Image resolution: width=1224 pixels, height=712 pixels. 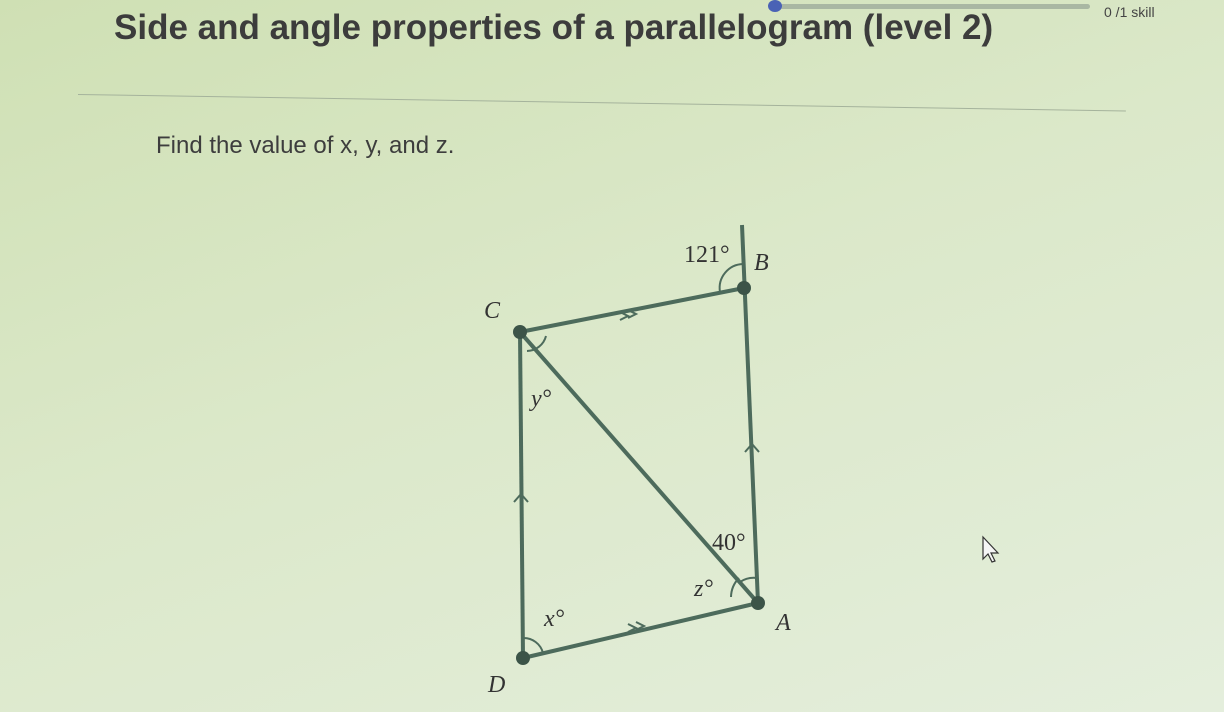 What do you see at coordinates (540, 399) in the screenshot?
I see `angle-label: y°` at bounding box center [540, 399].